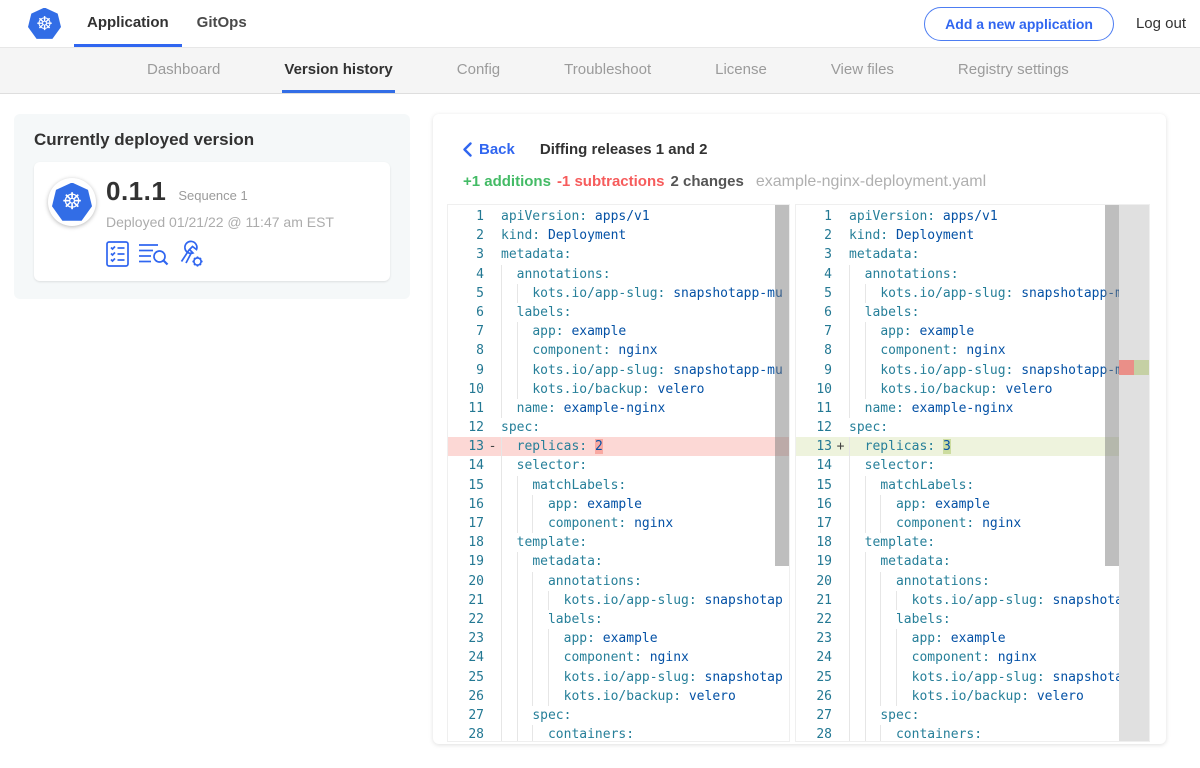 This screenshot has width=1200, height=768. Describe the element at coordinates (957, 524) in the screenshot. I see `code-line: 17 component: nginx` at that location.